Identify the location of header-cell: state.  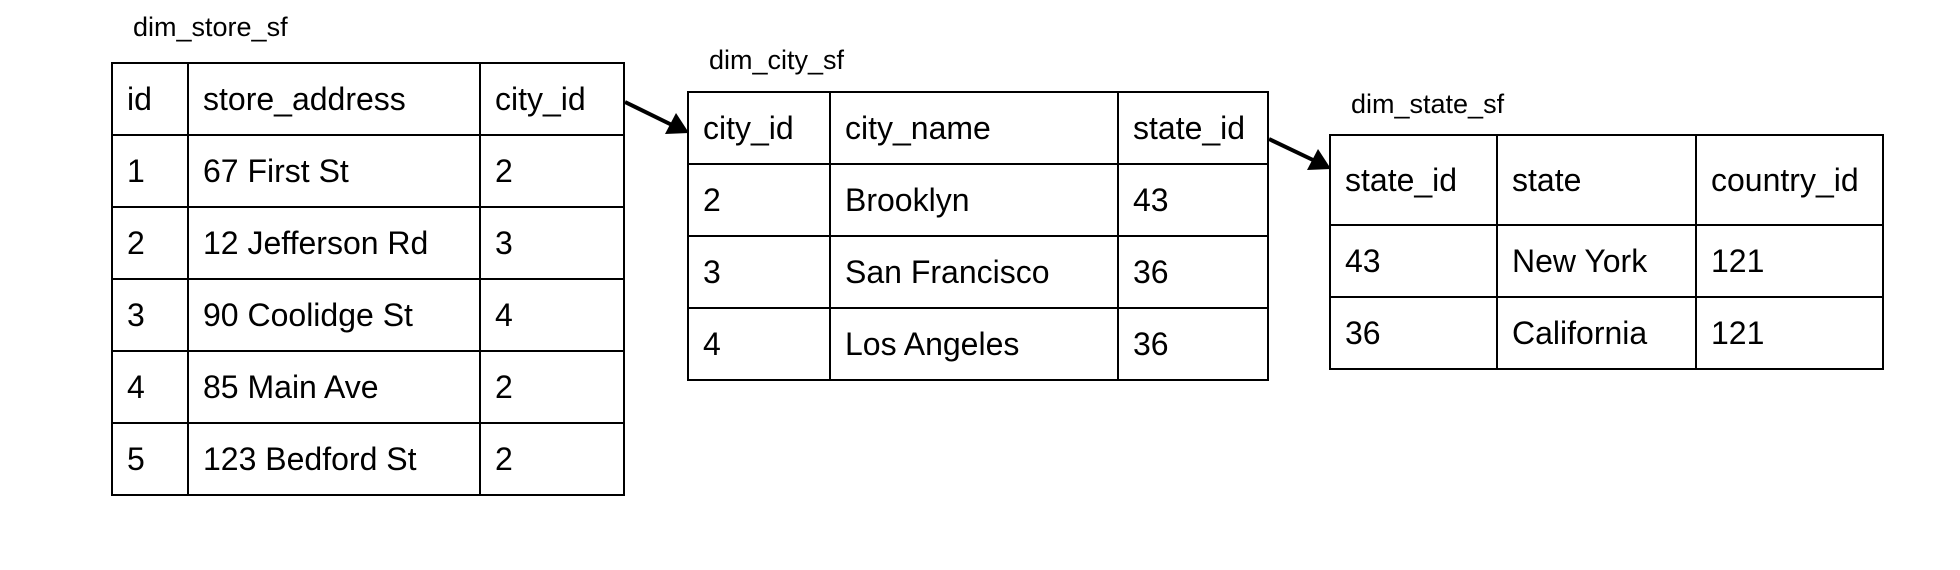
(1596, 180).